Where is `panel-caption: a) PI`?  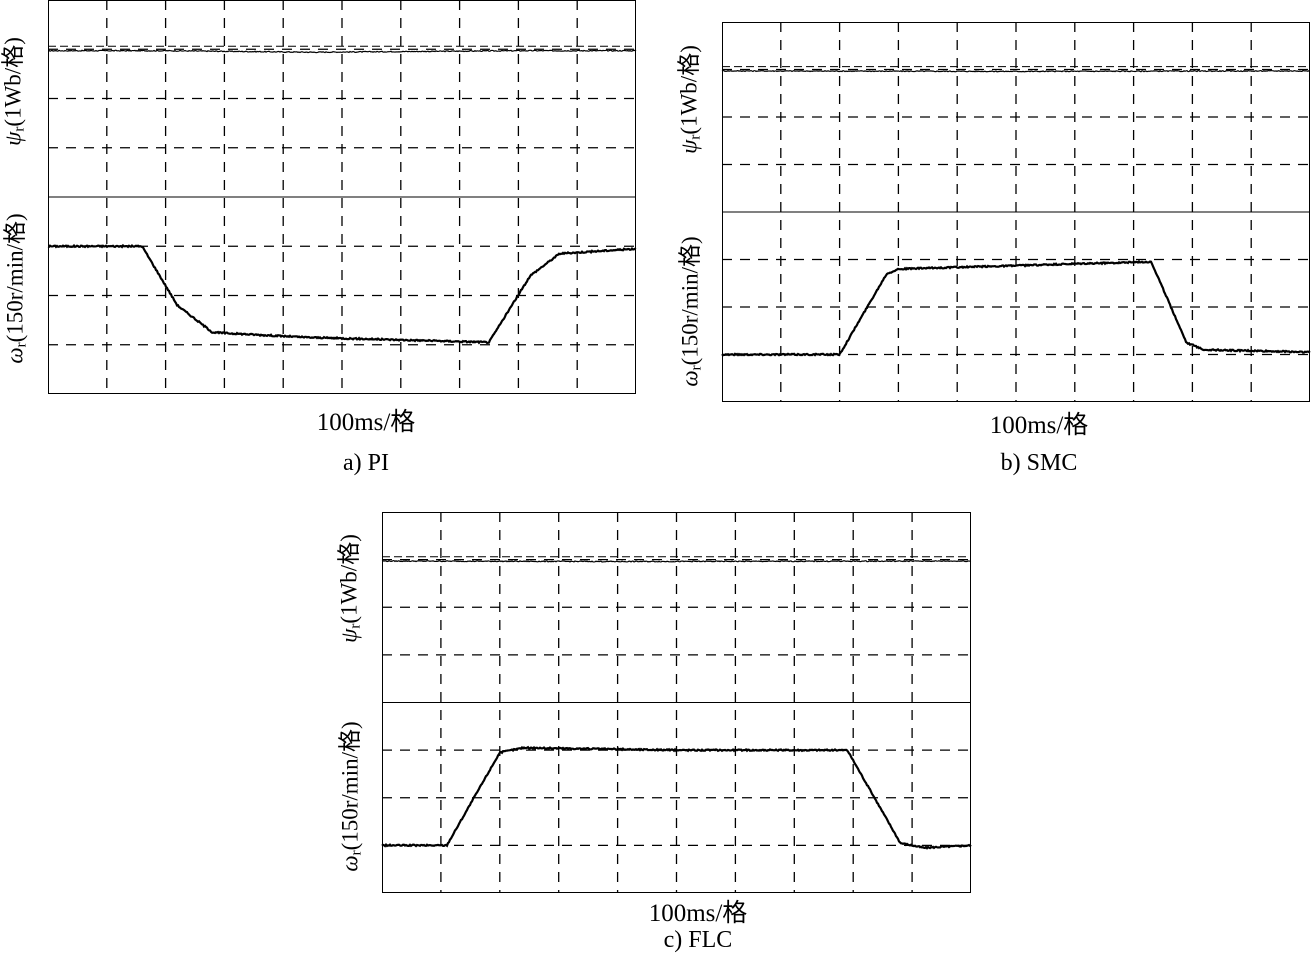
panel-caption: a) PI is located at coordinates (366, 463).